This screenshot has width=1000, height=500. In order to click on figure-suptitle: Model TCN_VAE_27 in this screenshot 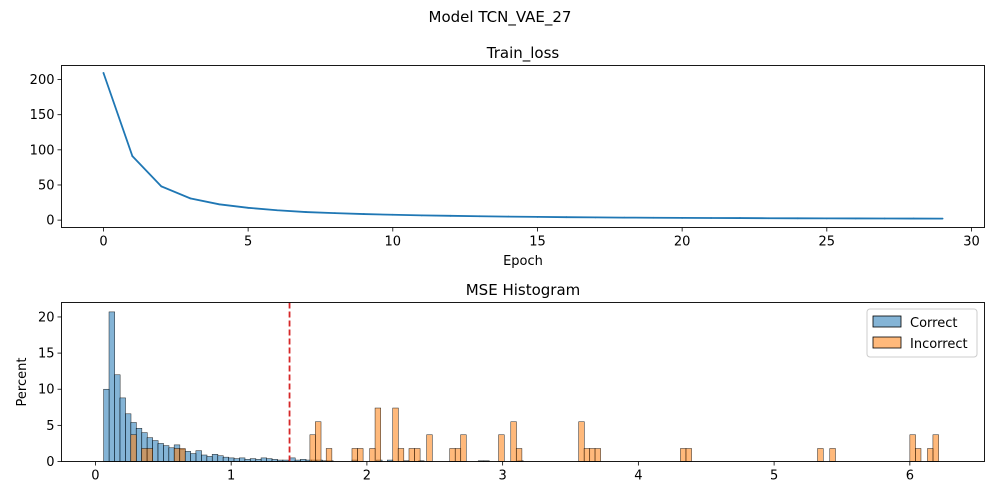, I will do `click(500, 17)`.